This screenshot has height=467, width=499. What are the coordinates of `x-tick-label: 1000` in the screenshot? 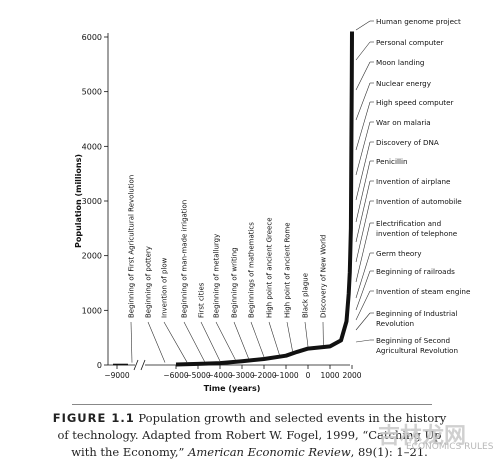 It's located at (329, 375).